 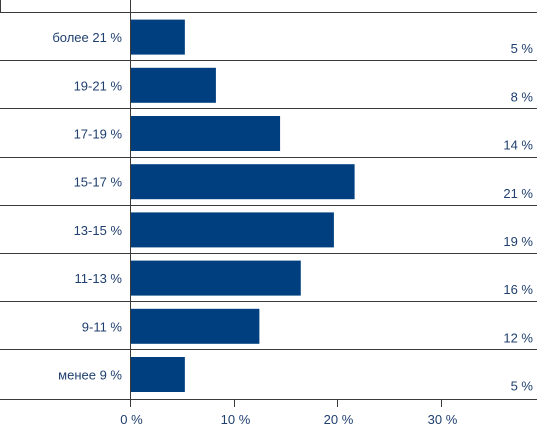 What do you see at coordinates (518, 337) in the screenshot?
I see `value-label: 12 %` at bounding box center [518, 337].